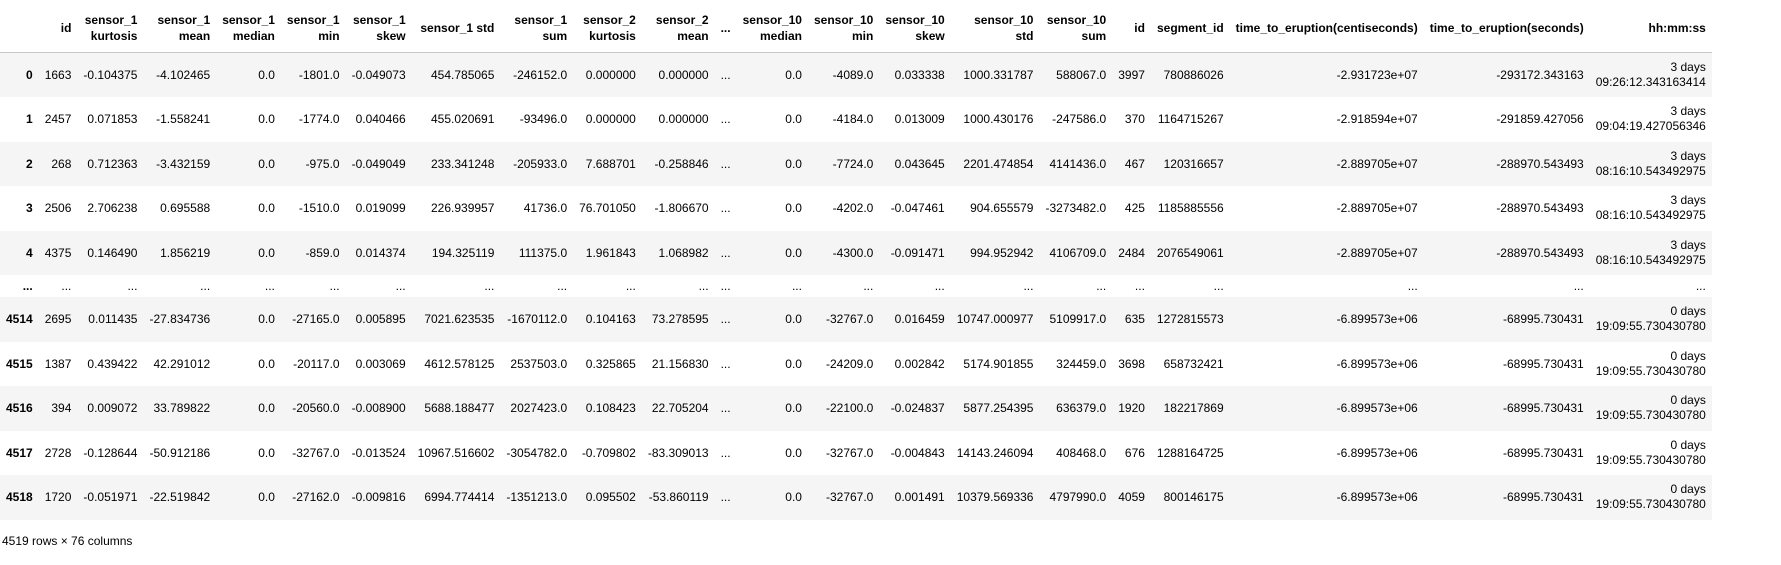  I want to click on index-header, so click(19, 28).